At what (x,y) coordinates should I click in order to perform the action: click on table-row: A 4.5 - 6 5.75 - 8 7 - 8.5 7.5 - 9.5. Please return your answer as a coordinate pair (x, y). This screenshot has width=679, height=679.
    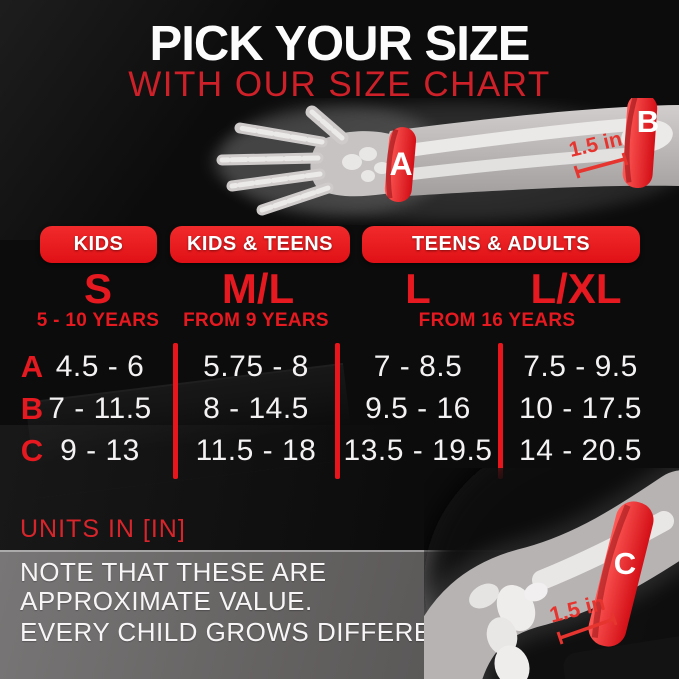
    Looking at the image, I should click on (339, 367).